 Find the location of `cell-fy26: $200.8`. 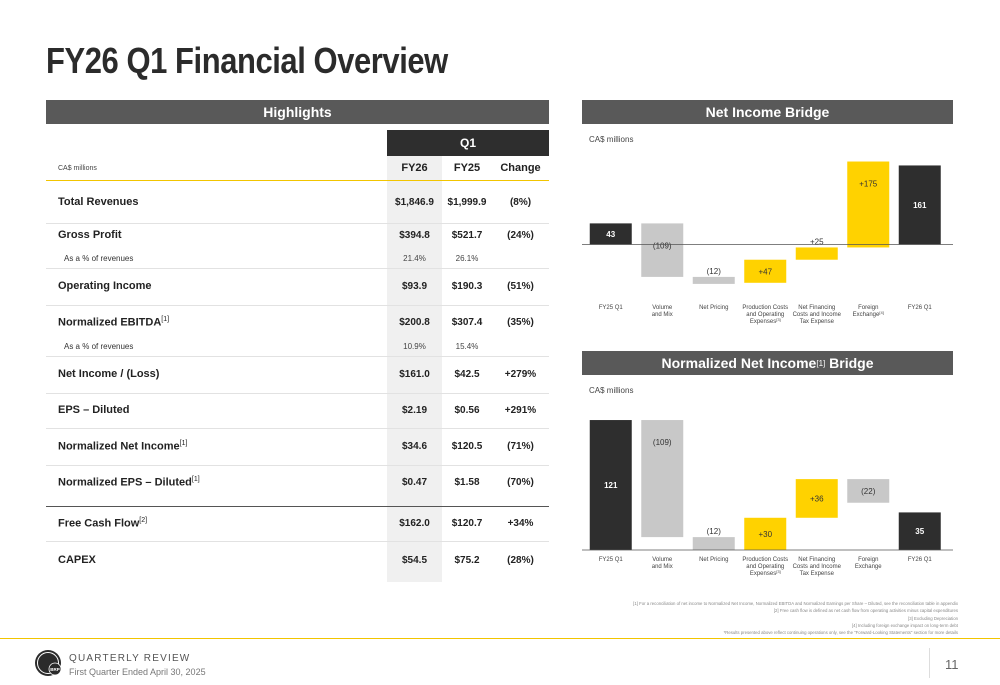

cell-fy26: $200.8 is located at coordinates (414, 322).